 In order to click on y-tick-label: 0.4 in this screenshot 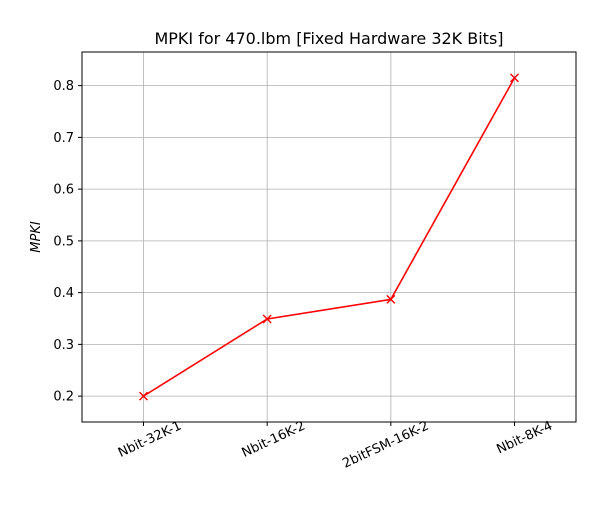, I will do `click(63, 293)`.